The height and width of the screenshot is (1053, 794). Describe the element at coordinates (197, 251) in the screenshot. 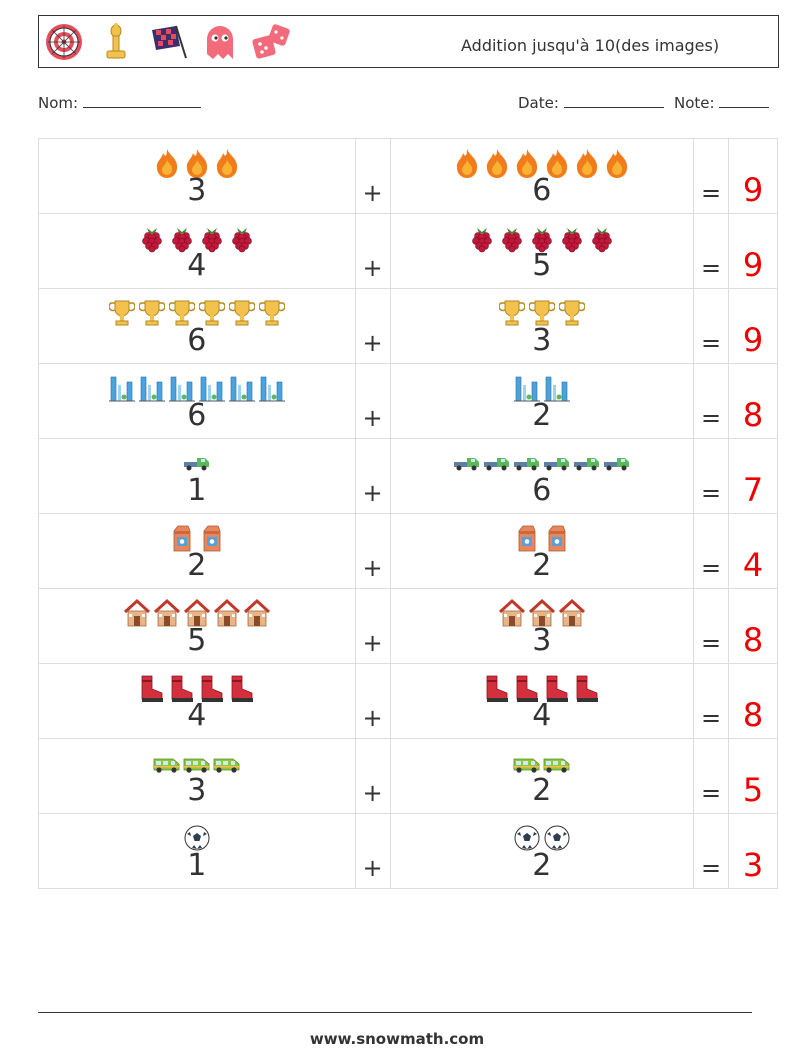

I see `first-addend-cell: 4` at that location.